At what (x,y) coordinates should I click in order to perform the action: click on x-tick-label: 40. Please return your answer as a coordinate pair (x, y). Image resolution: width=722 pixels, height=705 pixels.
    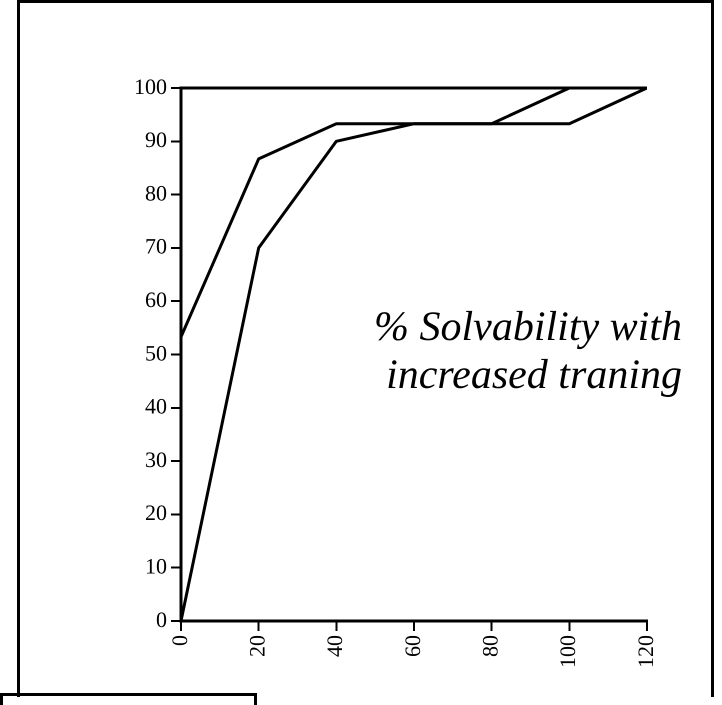
    Looking at the image, I should click on (335, 646).